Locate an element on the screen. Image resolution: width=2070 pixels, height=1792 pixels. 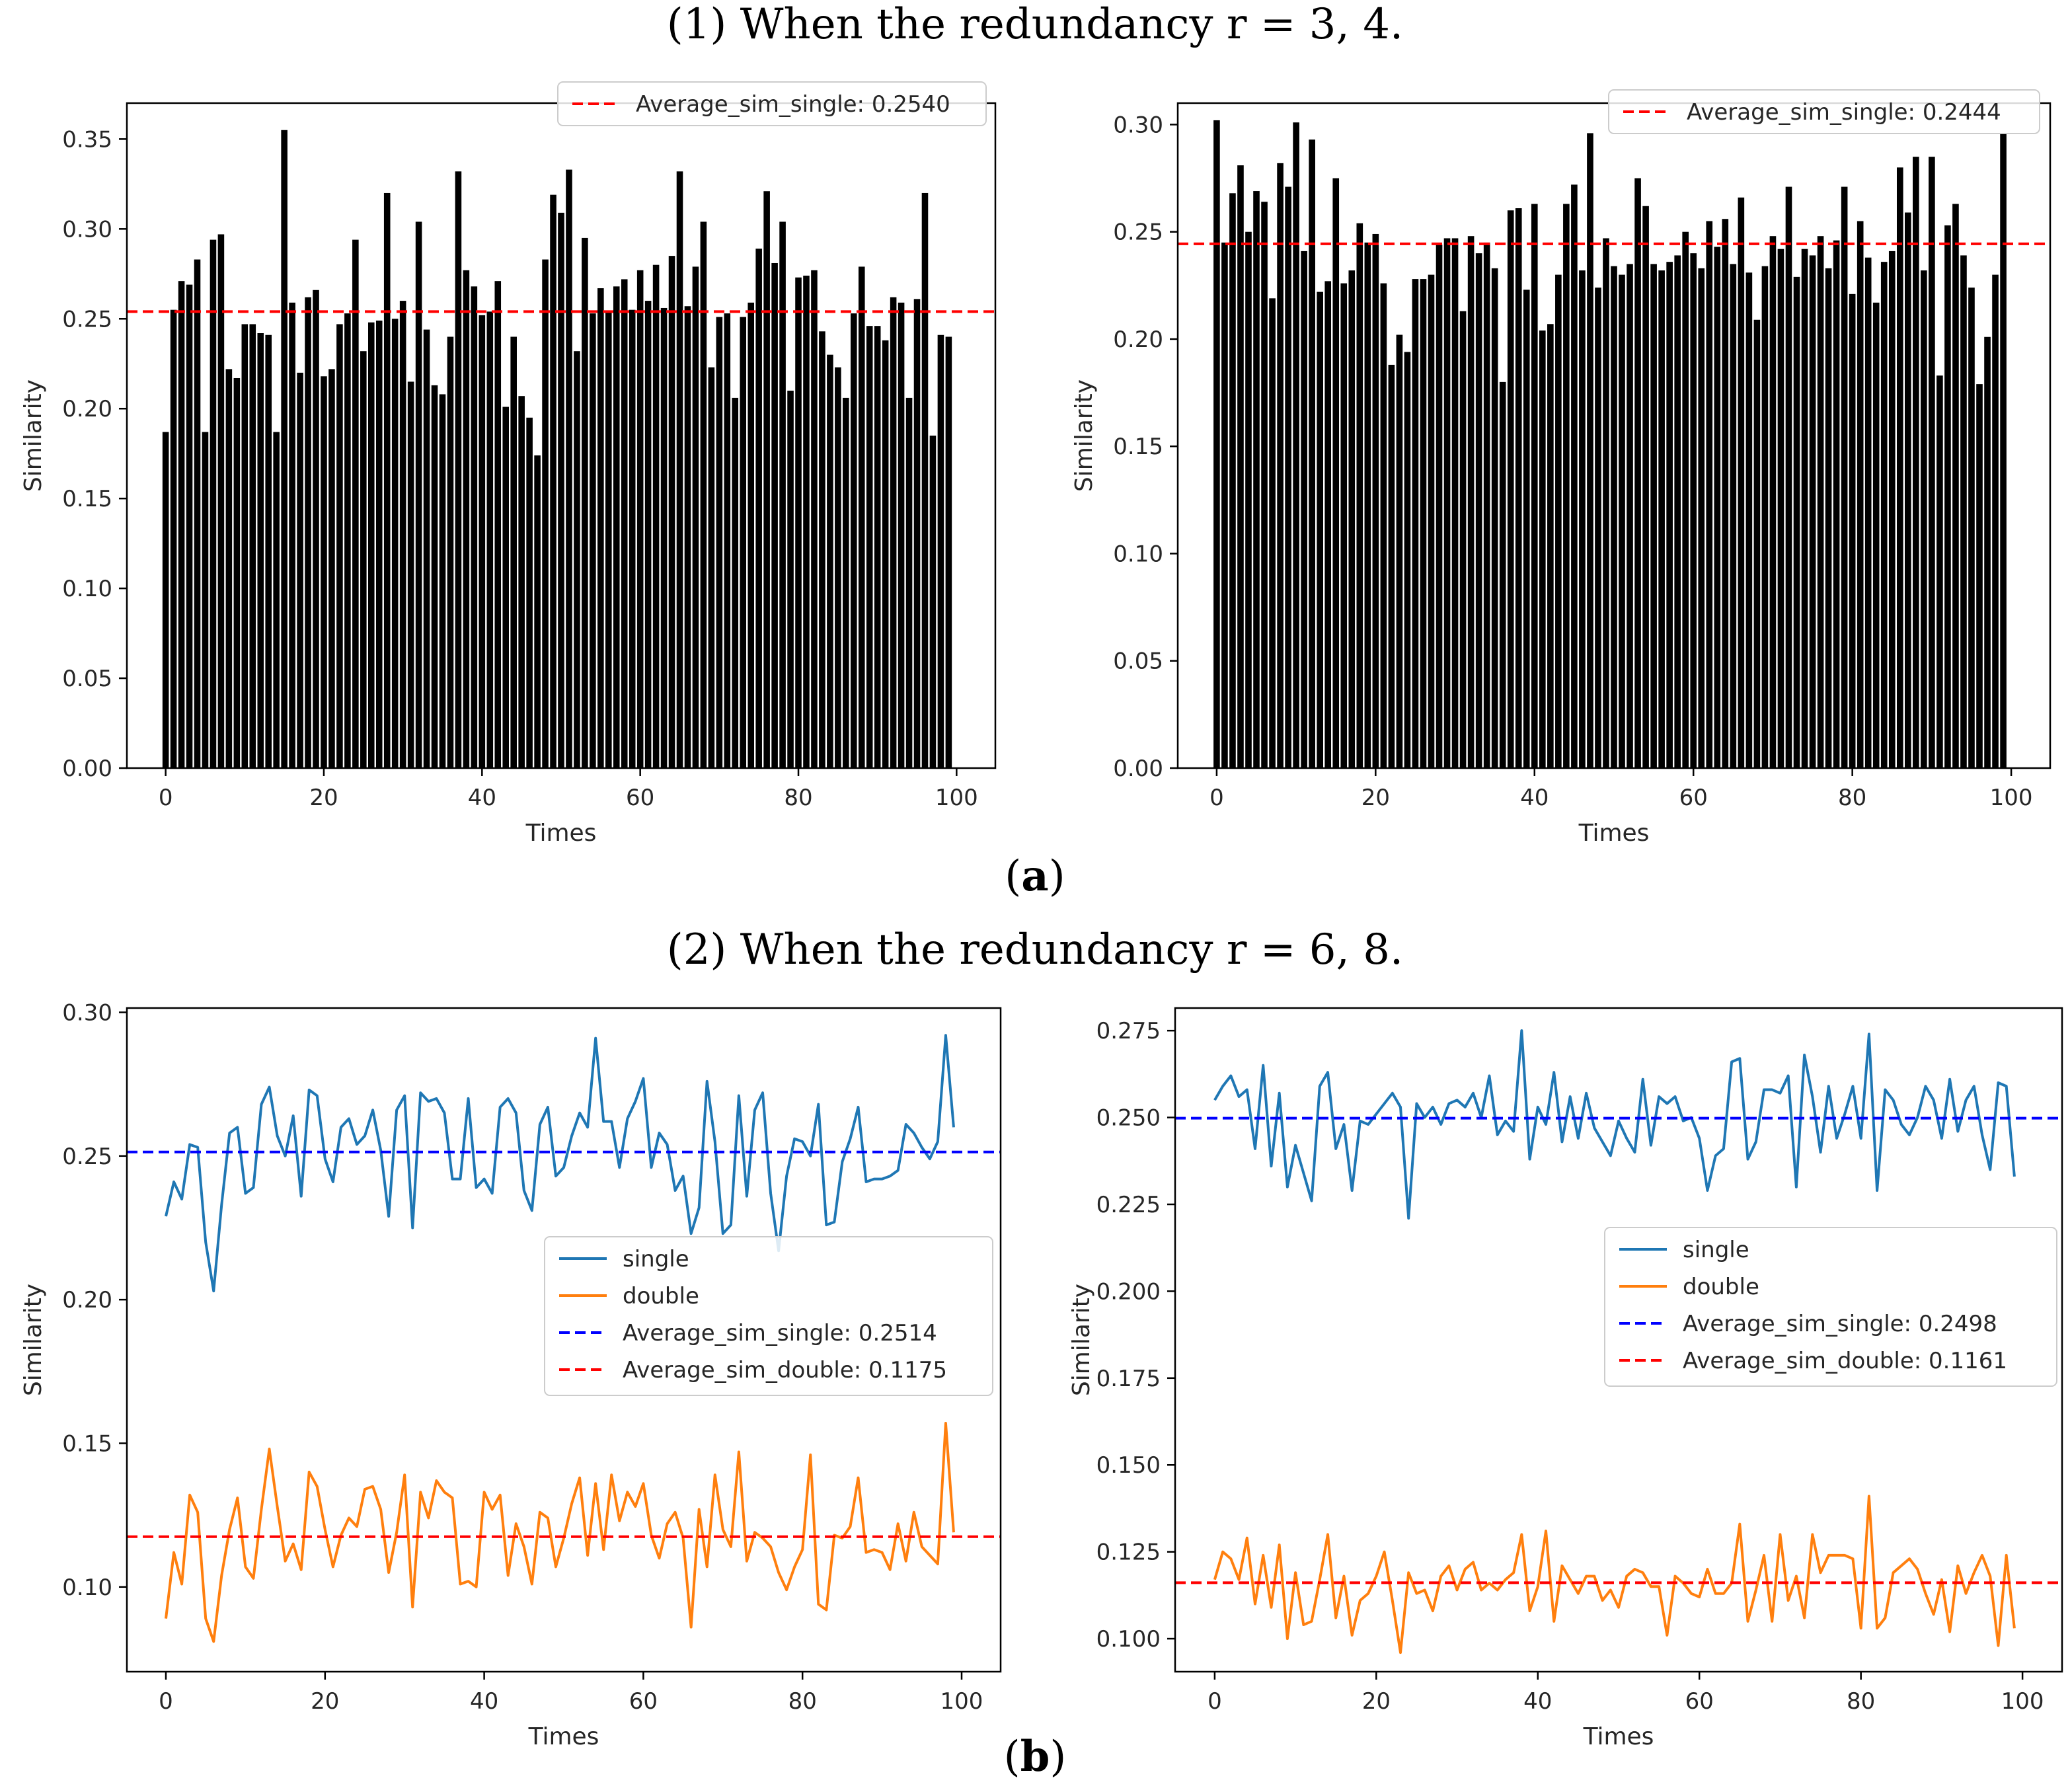
y-tick-label: 0.15 is located at coordinates (87, 499).